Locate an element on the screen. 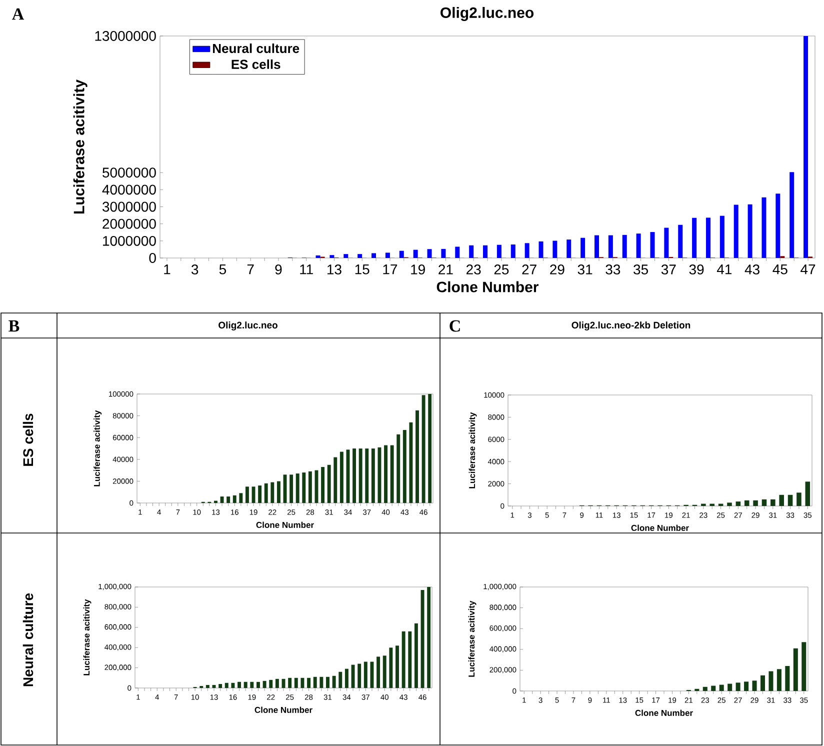 This screenshot has width=824, height=746. text: A is located at coordinates (18, 14).